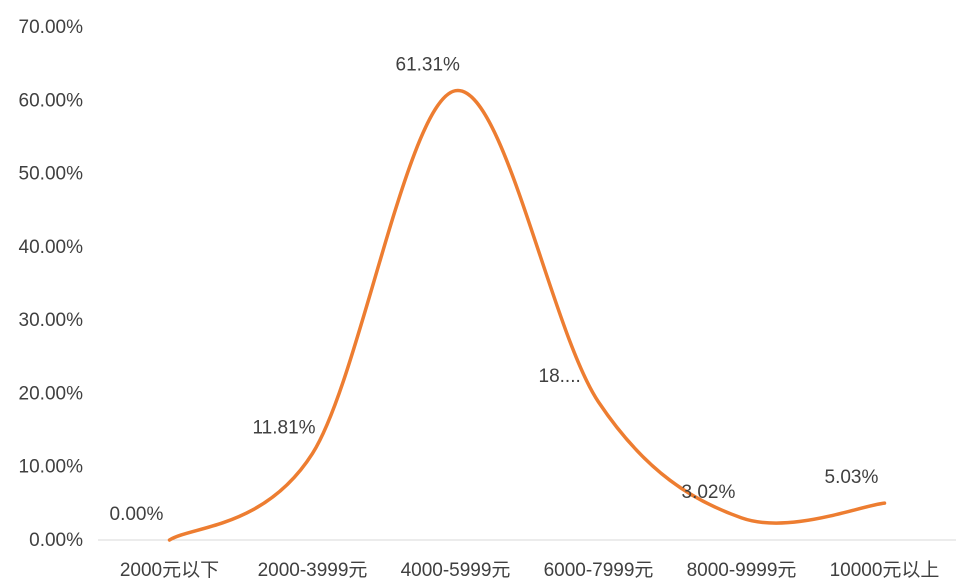 The height and width of the screenshot is (579, 956). I want to click on y-tick-label: 40.00%, so click(51, 247).